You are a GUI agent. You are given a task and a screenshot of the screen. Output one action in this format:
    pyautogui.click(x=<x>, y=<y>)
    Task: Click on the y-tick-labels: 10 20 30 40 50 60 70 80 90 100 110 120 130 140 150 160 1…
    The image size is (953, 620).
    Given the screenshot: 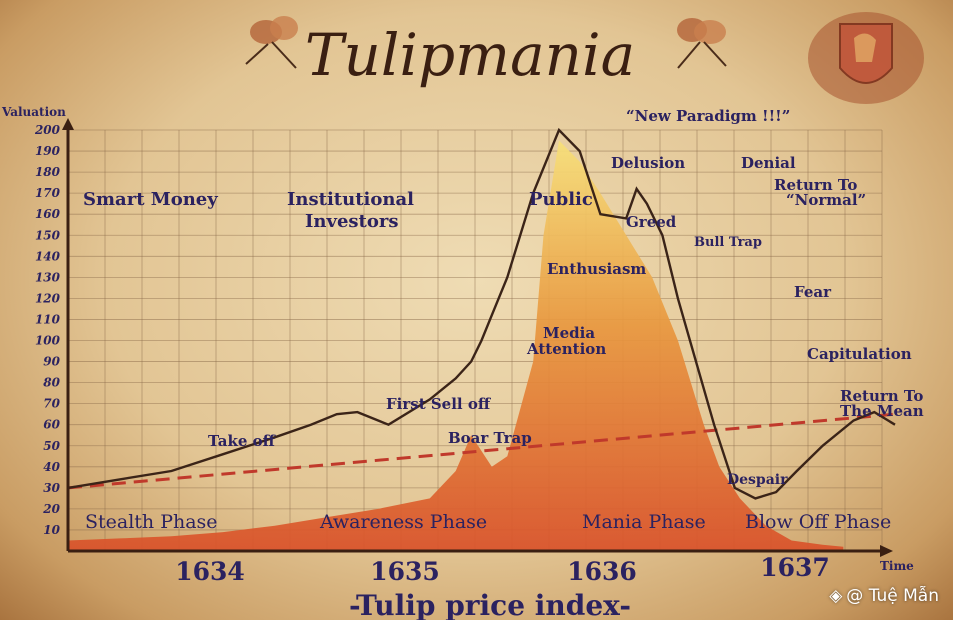 What is the action you would take?
    pyautogui.click(x=47, y=330)
    